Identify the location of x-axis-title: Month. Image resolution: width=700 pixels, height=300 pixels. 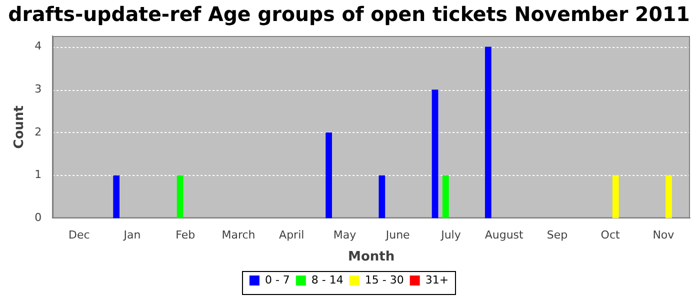
(371, 257).